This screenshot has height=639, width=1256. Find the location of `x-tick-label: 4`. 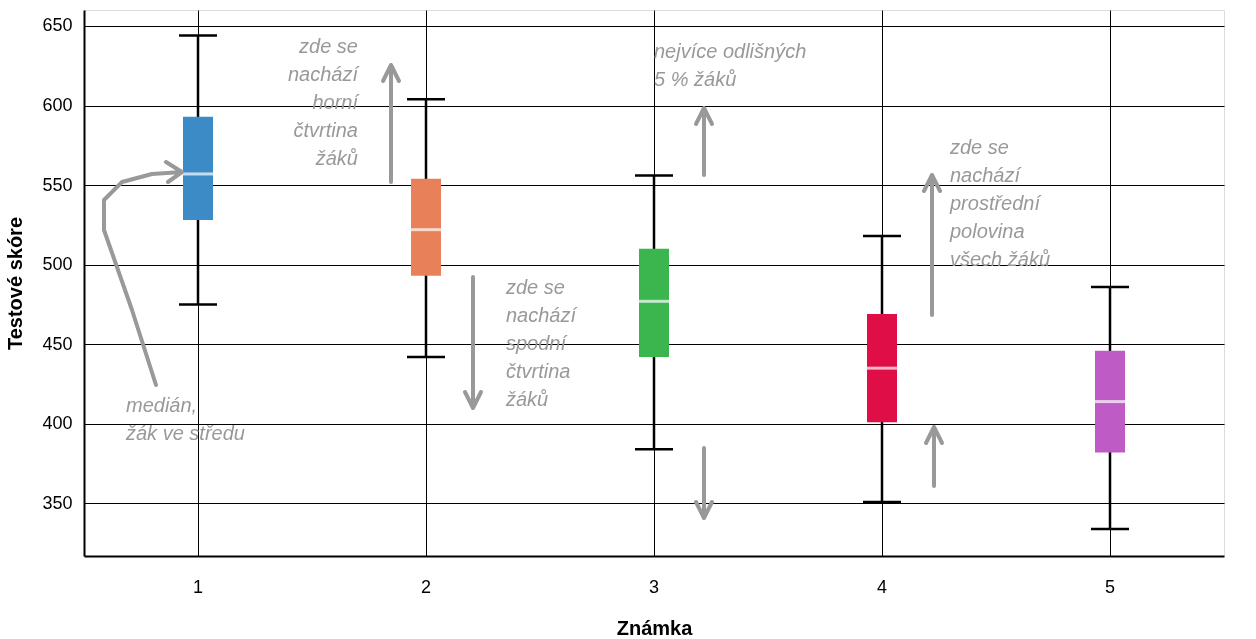

x-tick-label: 4 is located at coordinates (882, 586).